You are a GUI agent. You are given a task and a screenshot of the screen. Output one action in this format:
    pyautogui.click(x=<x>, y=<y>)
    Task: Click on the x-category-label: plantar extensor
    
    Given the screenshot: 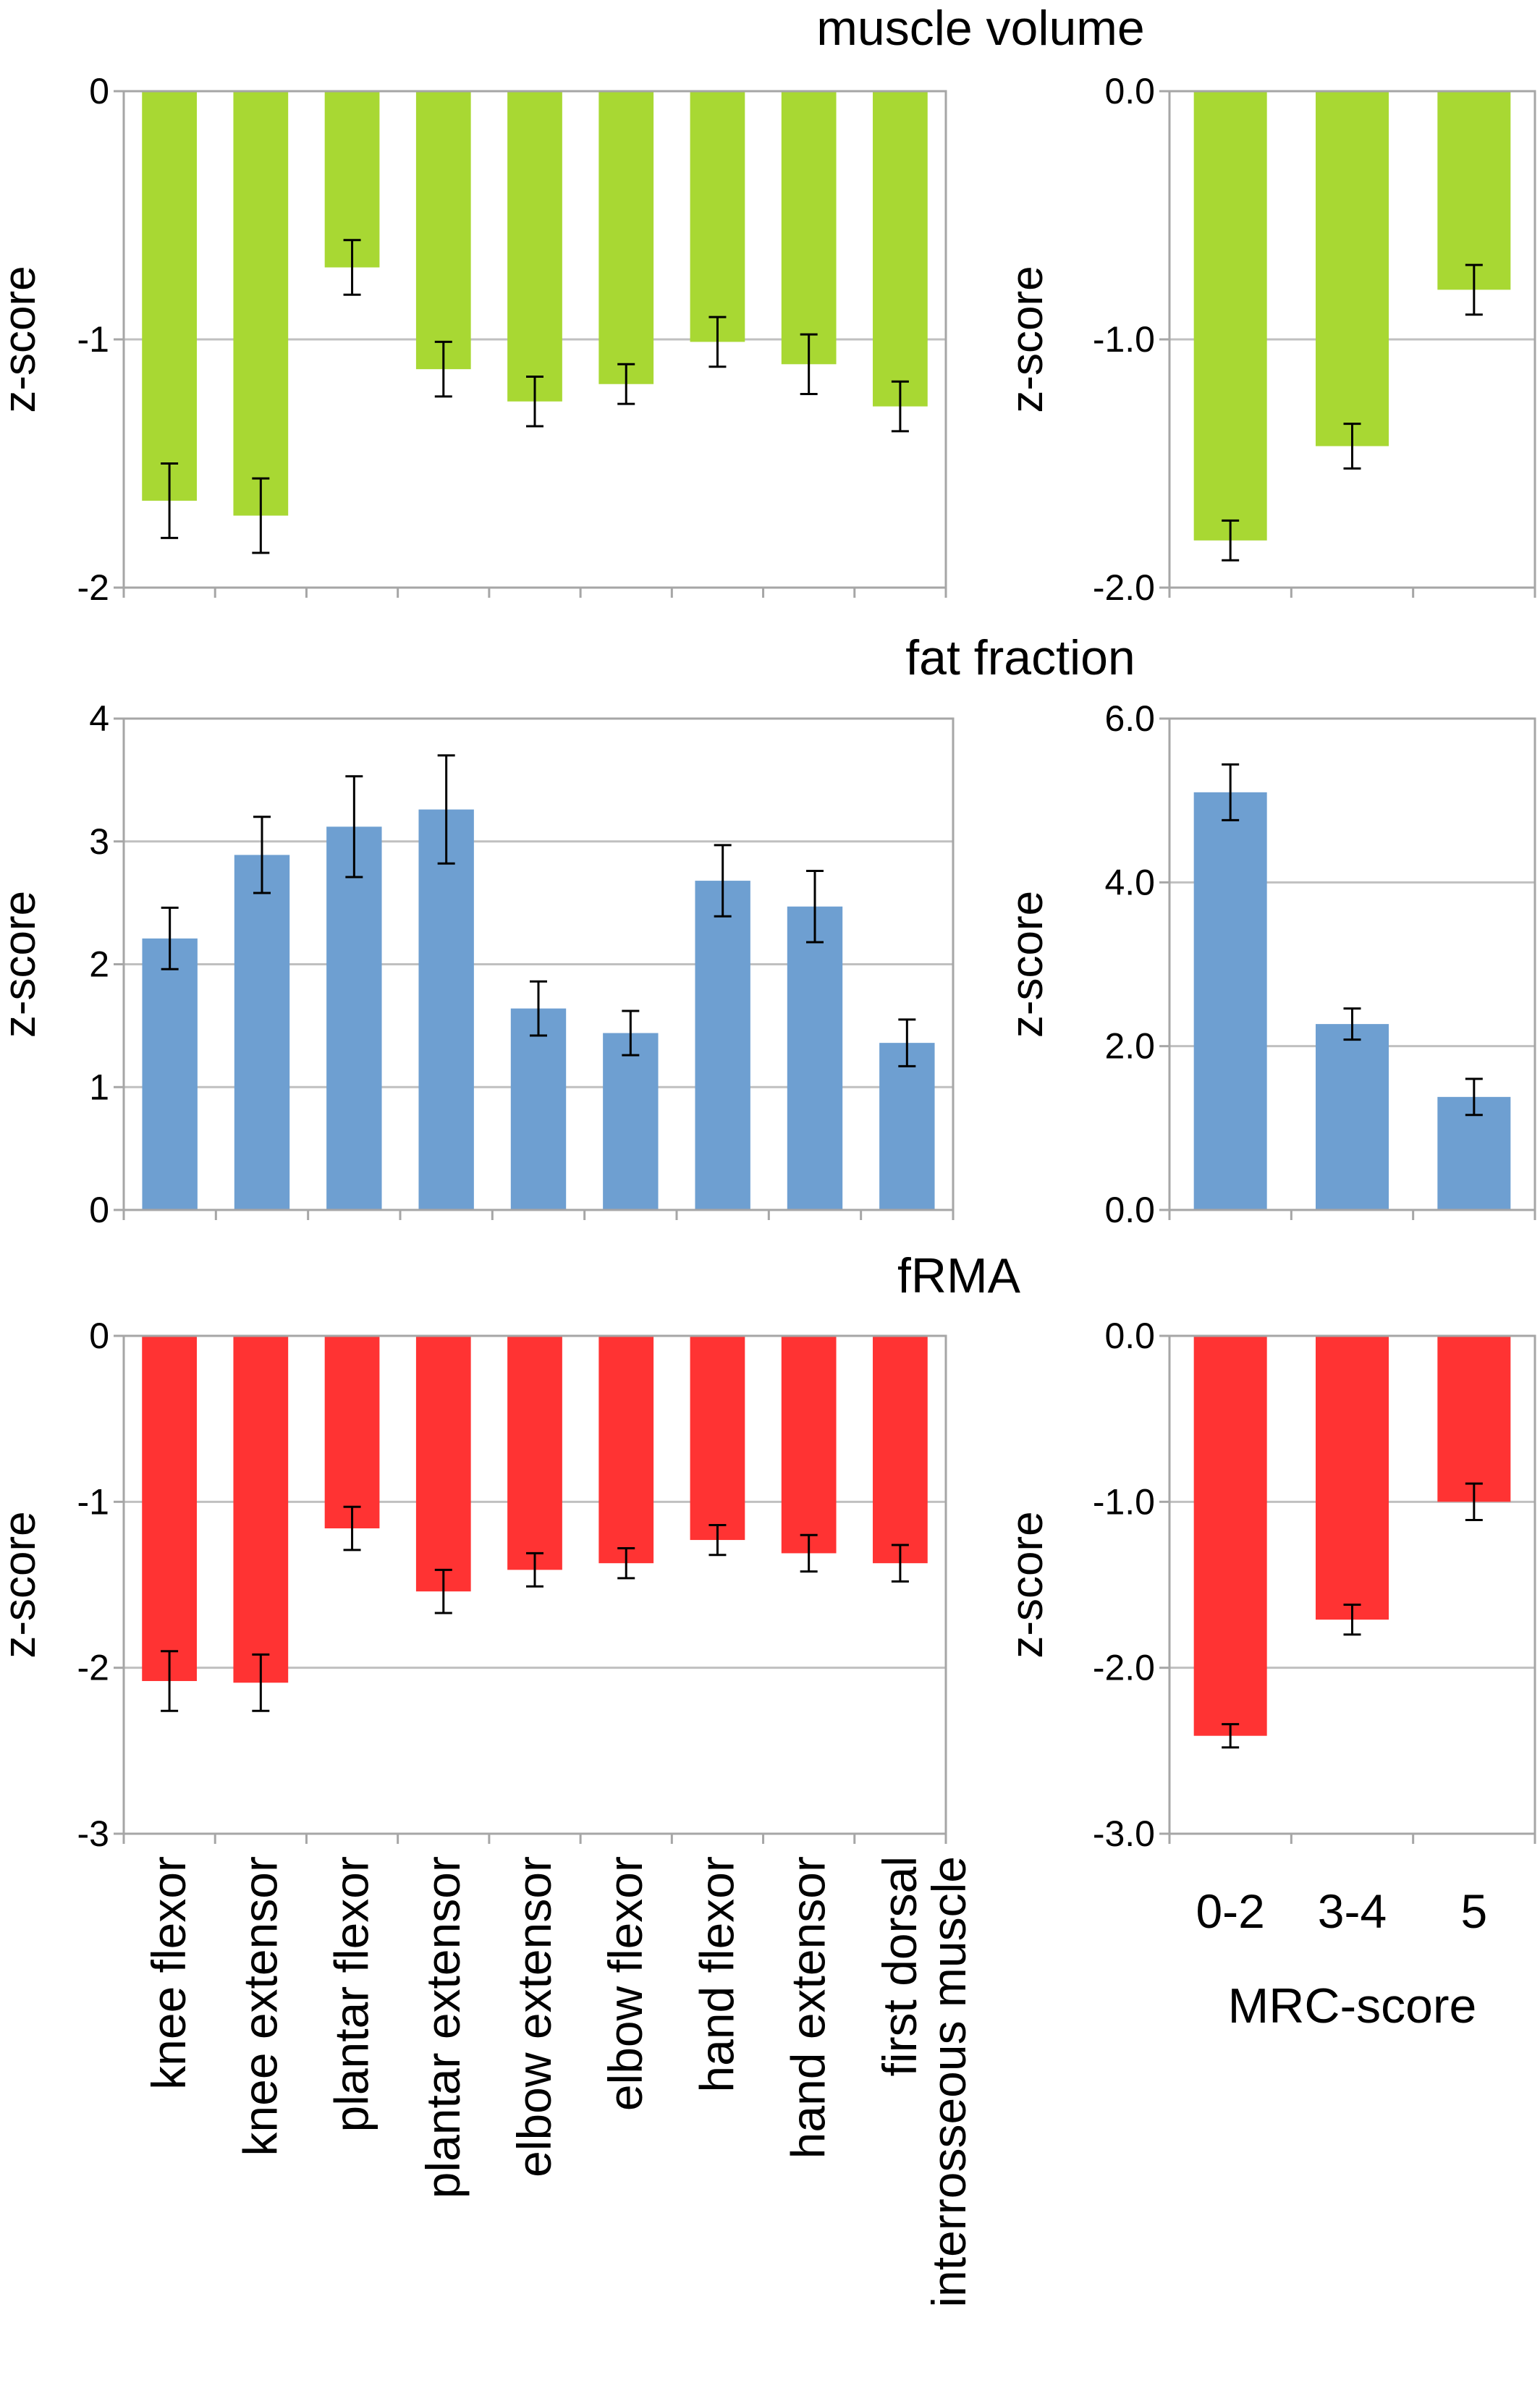 What is the action you would take?
    pyautogui.click(x=443, y=2027)
    